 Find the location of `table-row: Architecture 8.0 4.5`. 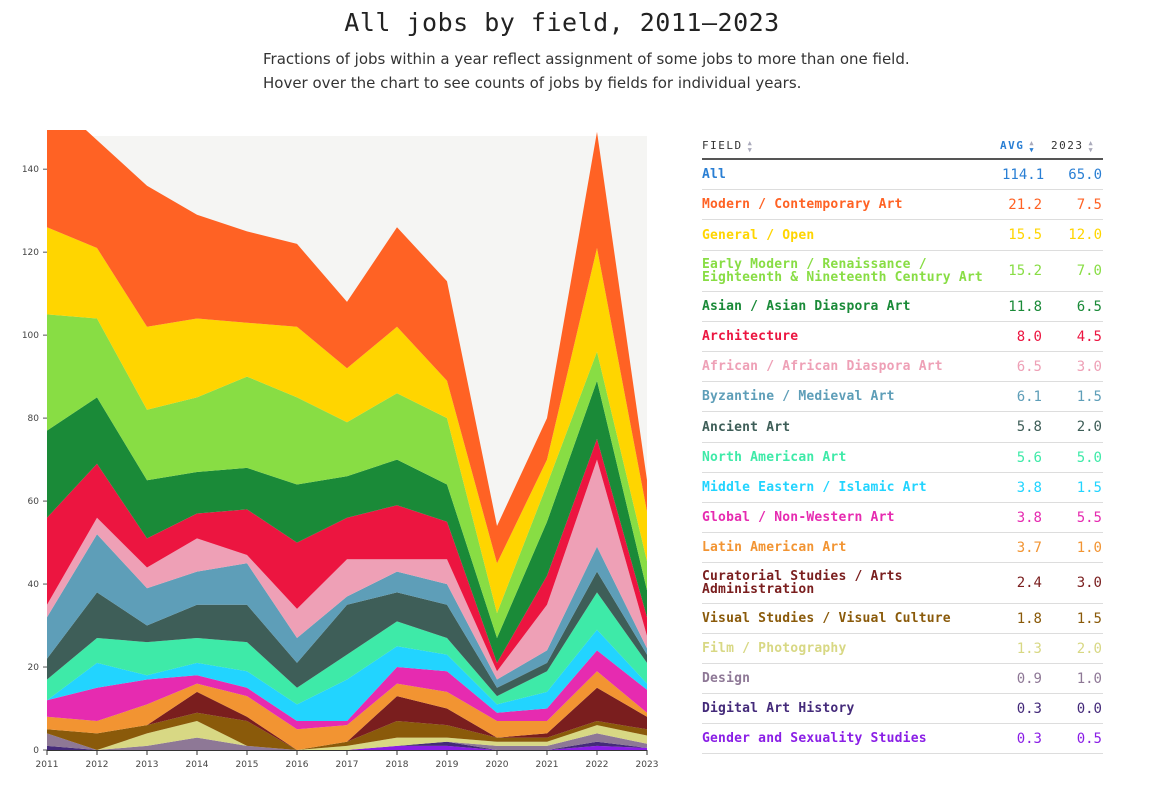

table-row: Architecture 8.0 4.5 is located at coordinates (902, 337).